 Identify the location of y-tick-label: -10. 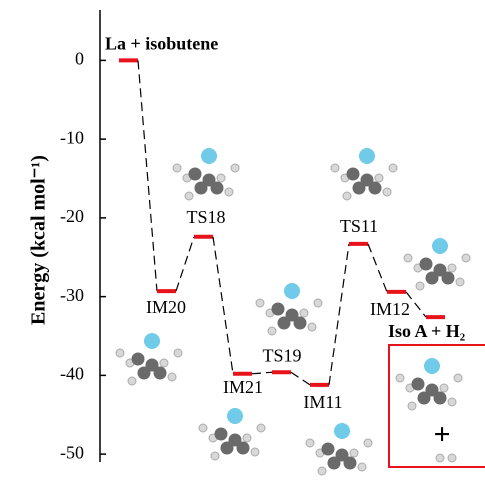
(72, 137).